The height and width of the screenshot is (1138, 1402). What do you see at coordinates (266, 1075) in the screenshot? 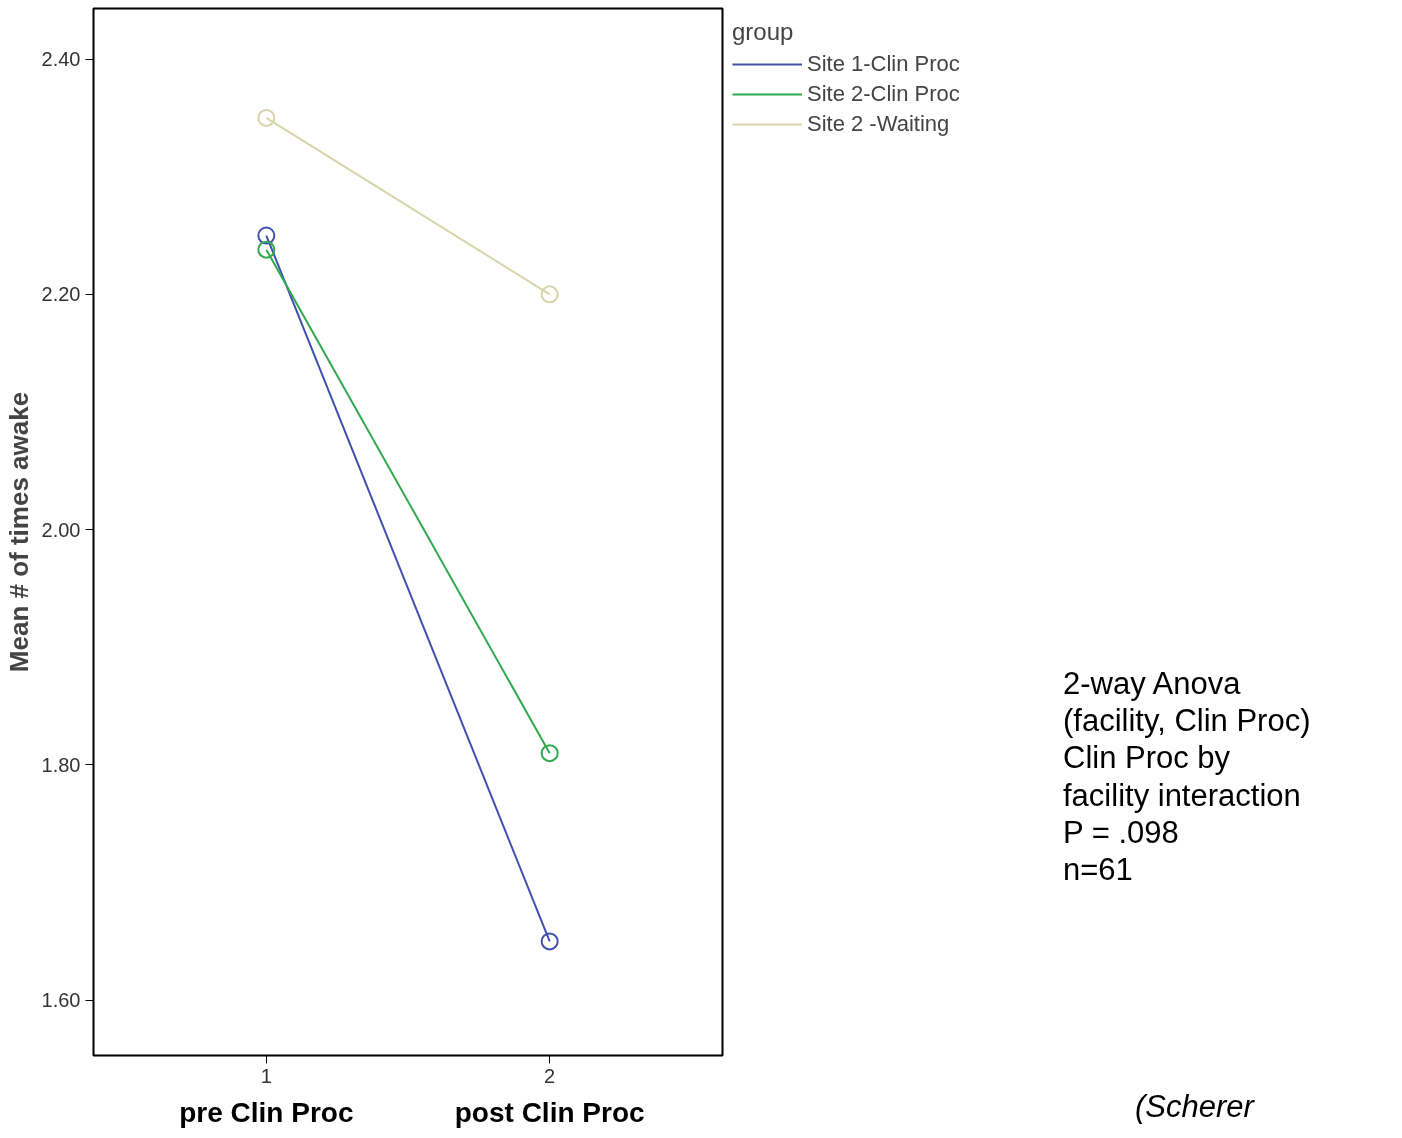
I see `x-tick-label: 1` at bounding box center [266, 1075].